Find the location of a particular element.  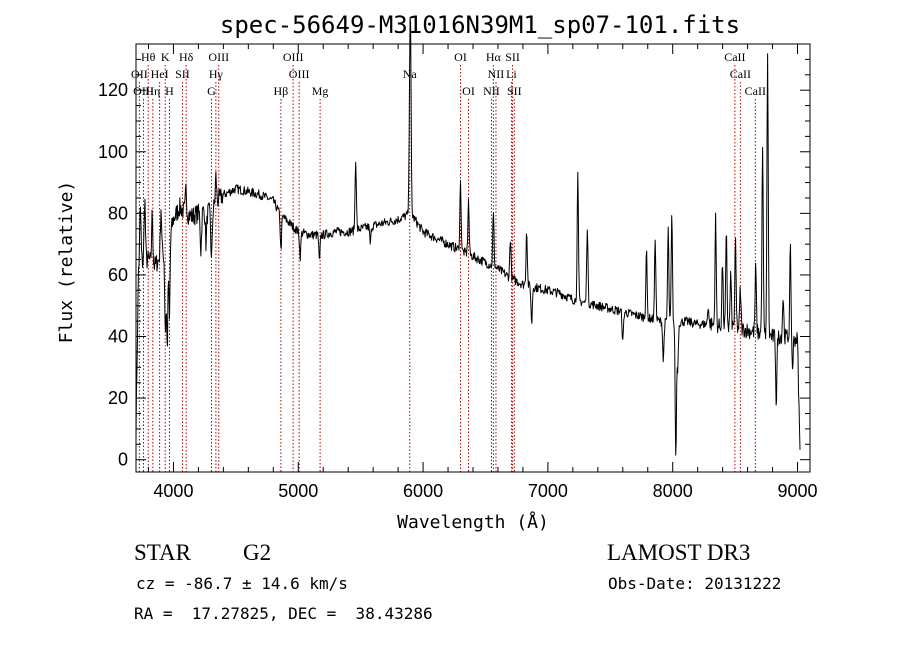

line-label-26: SII is located at coordinates (514, 91).